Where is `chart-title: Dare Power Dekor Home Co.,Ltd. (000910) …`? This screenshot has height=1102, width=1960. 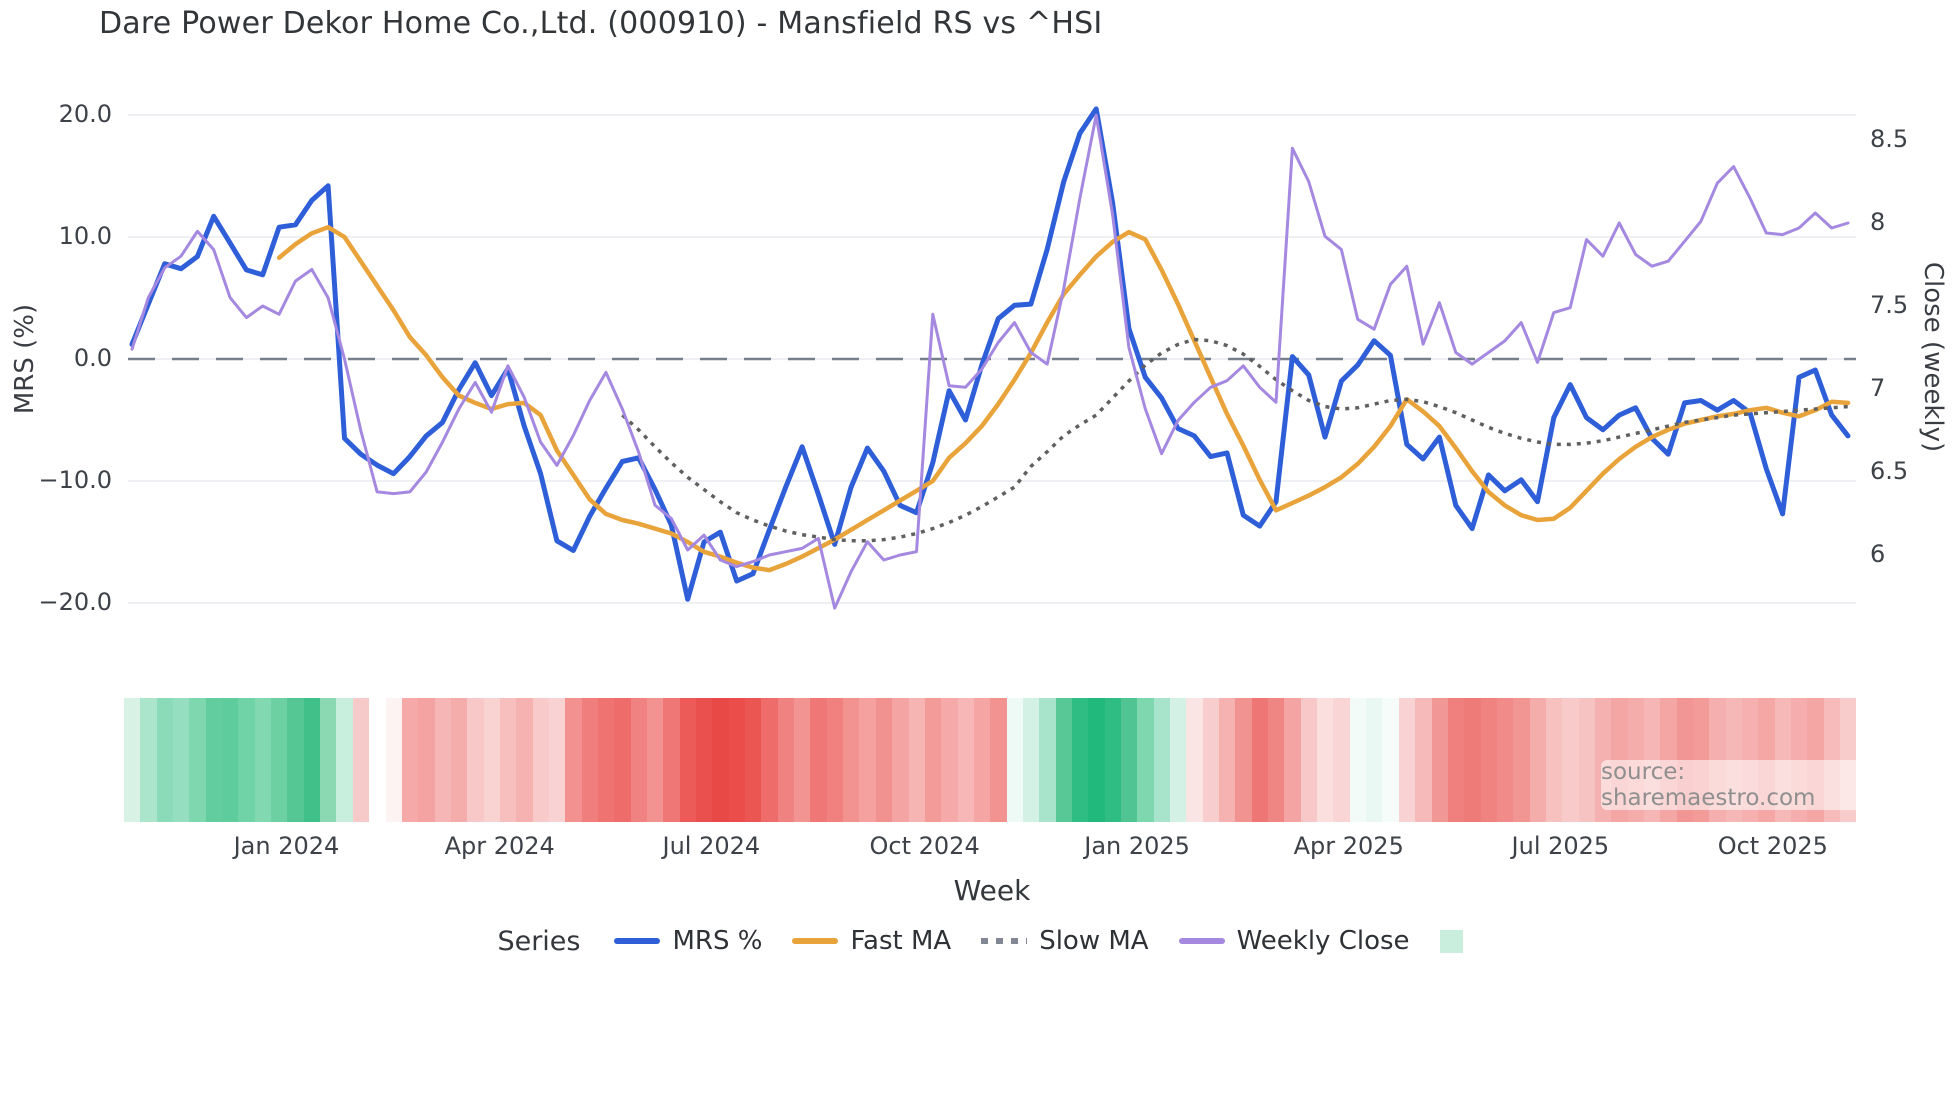 chart-title: Dare Power Dekor Home Co.,Ltd. (000910) … is located at coordinates (601, 23).